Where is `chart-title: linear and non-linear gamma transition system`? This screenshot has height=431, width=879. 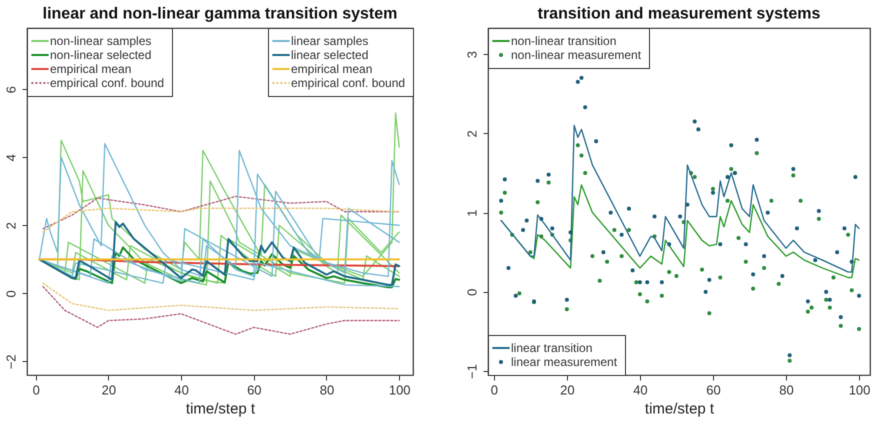
chart-title: linear and non-linear gamma transition system is located at coordinates (220, 14).